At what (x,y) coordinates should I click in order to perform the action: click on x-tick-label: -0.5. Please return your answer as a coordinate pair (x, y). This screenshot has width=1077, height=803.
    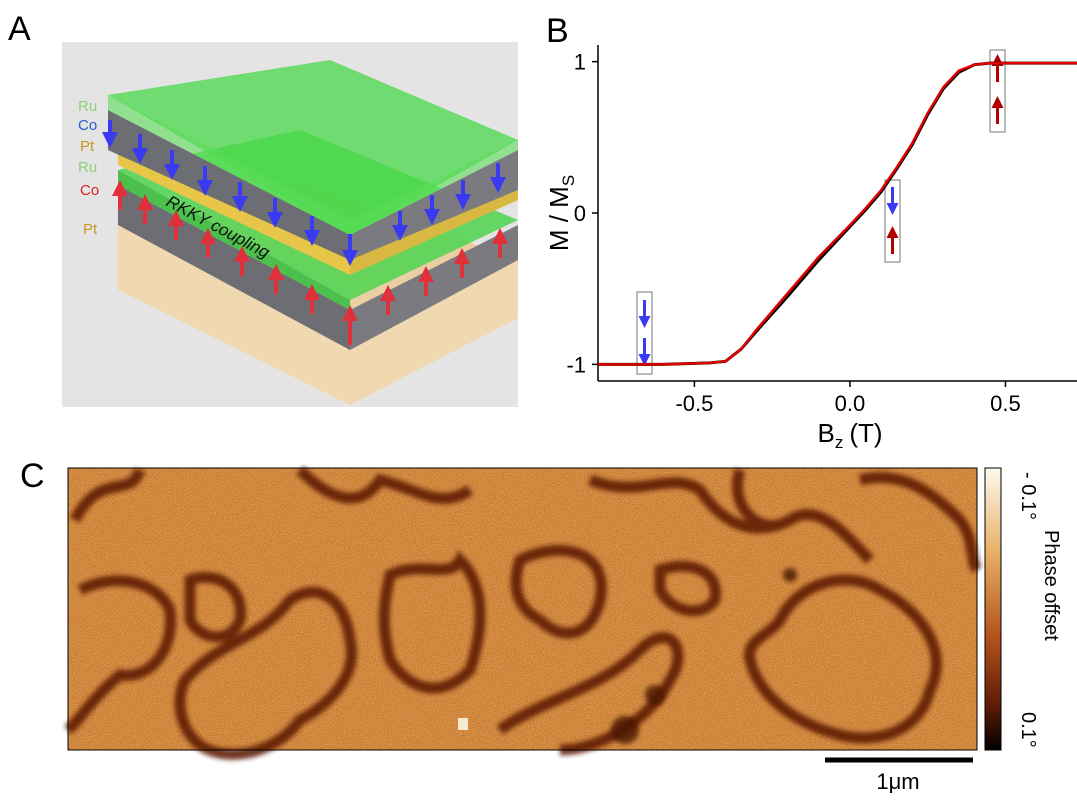
    Looking at the image, I should click on (694, 403).